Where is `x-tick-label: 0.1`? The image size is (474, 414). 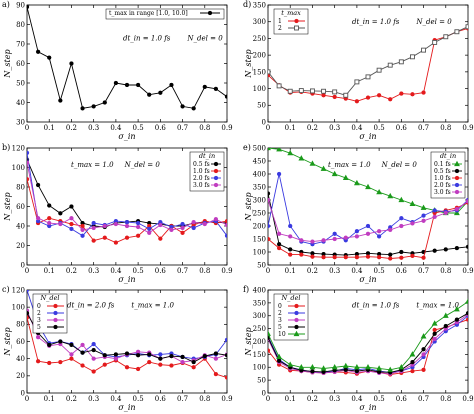
x-tick-label: 0.1 is located at coordinates (49, 128).